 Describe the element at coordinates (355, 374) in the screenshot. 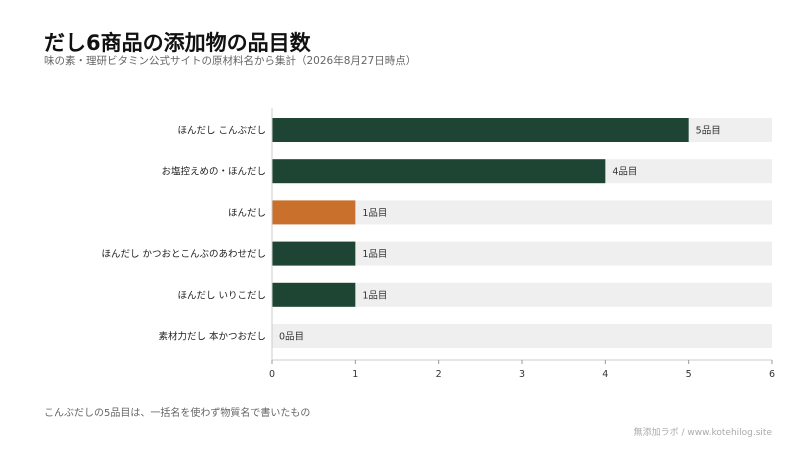

I see `x-tick-label: 1` at that location.